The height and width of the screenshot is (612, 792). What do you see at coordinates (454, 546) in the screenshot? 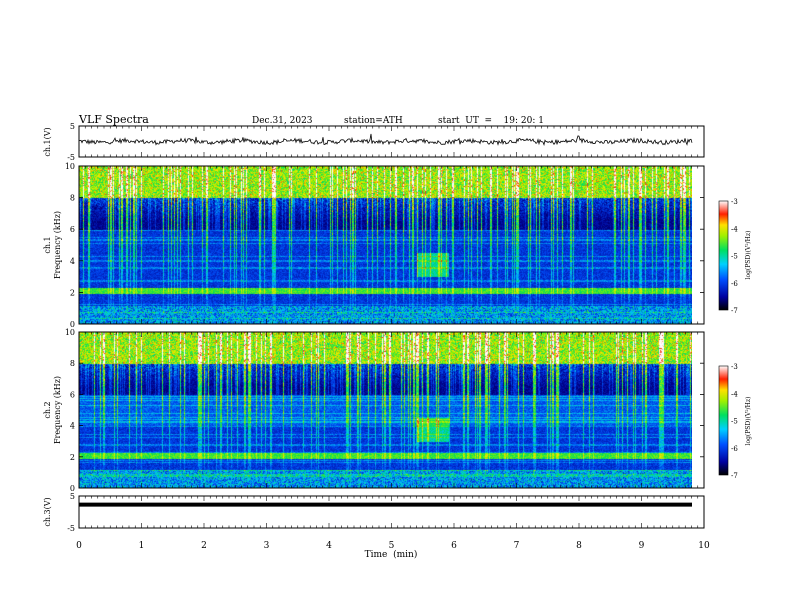
I see `x-tick-label-6: 6` at bounding box center [454, 546].